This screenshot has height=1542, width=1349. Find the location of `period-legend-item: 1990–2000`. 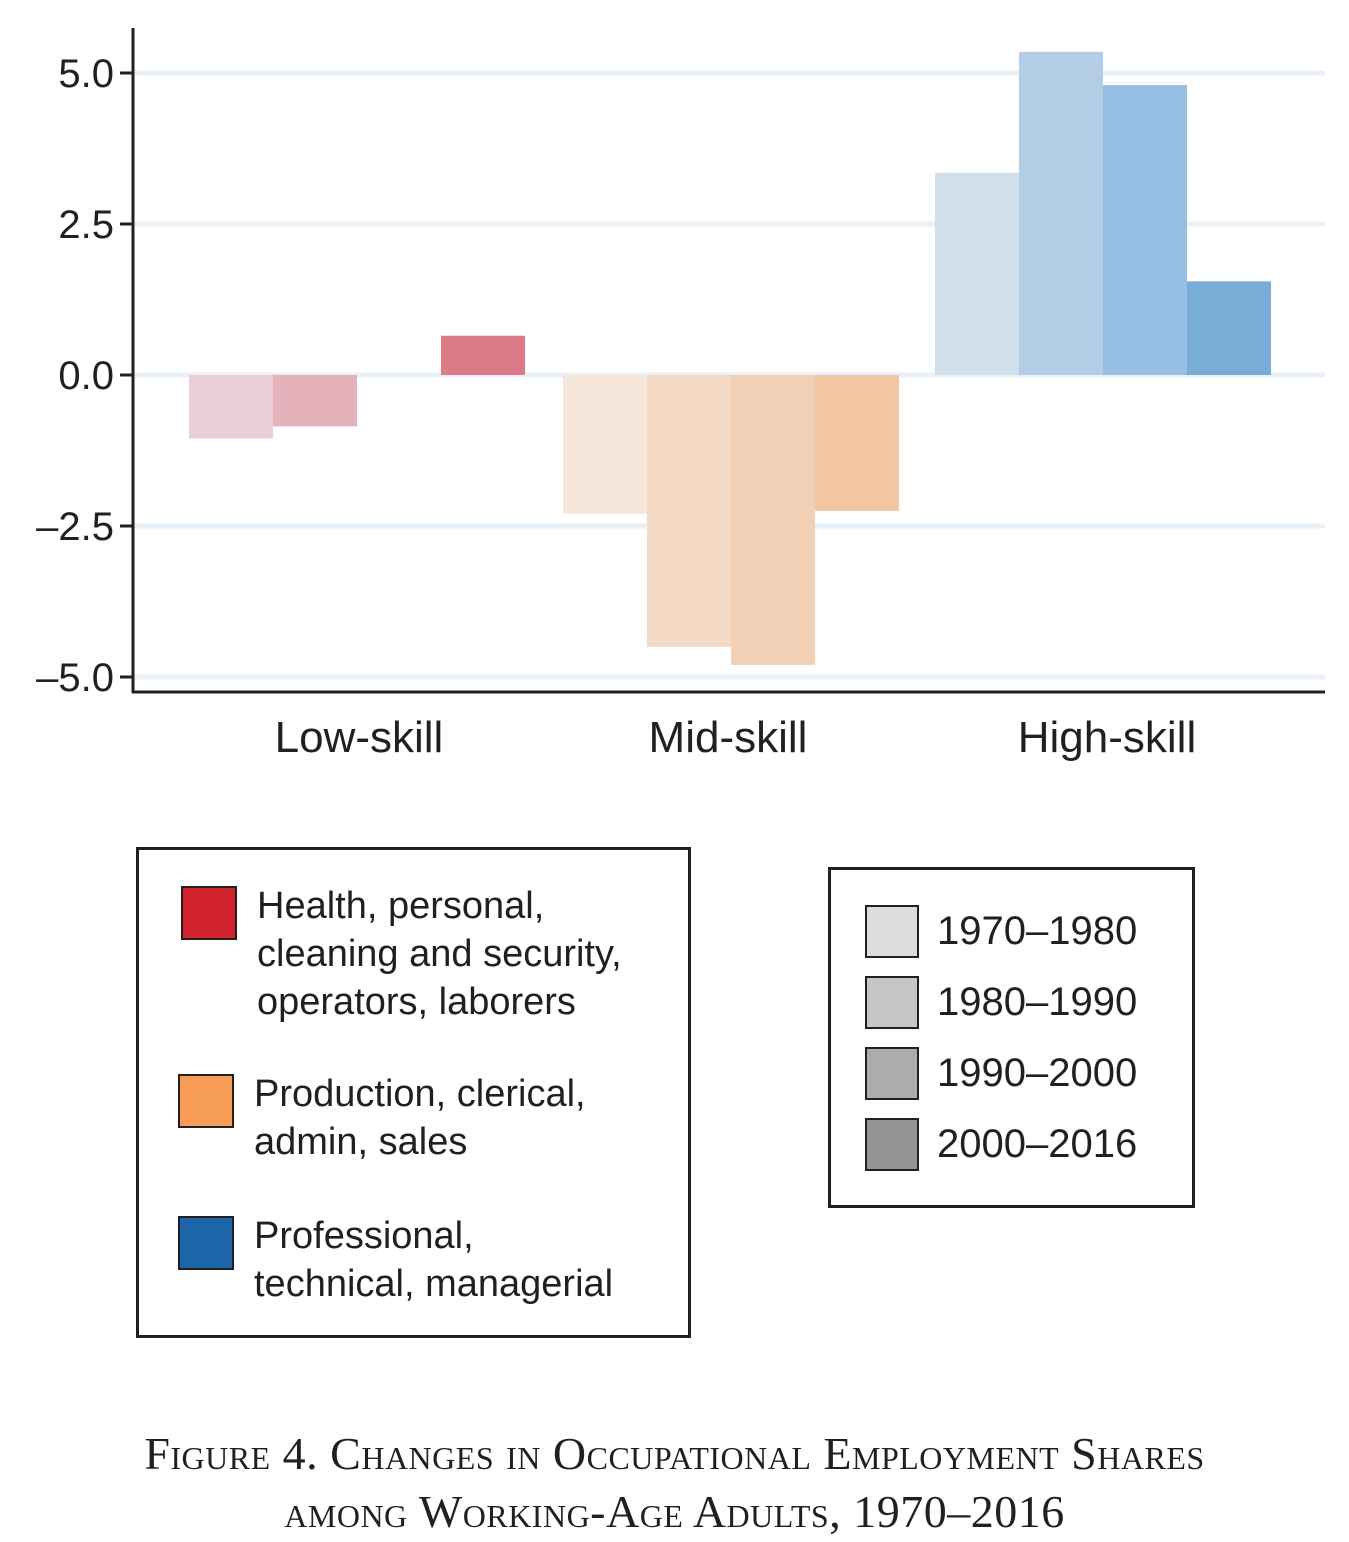

period-legend-item: 1990–2000 is located at coordinates (1001, 1073).